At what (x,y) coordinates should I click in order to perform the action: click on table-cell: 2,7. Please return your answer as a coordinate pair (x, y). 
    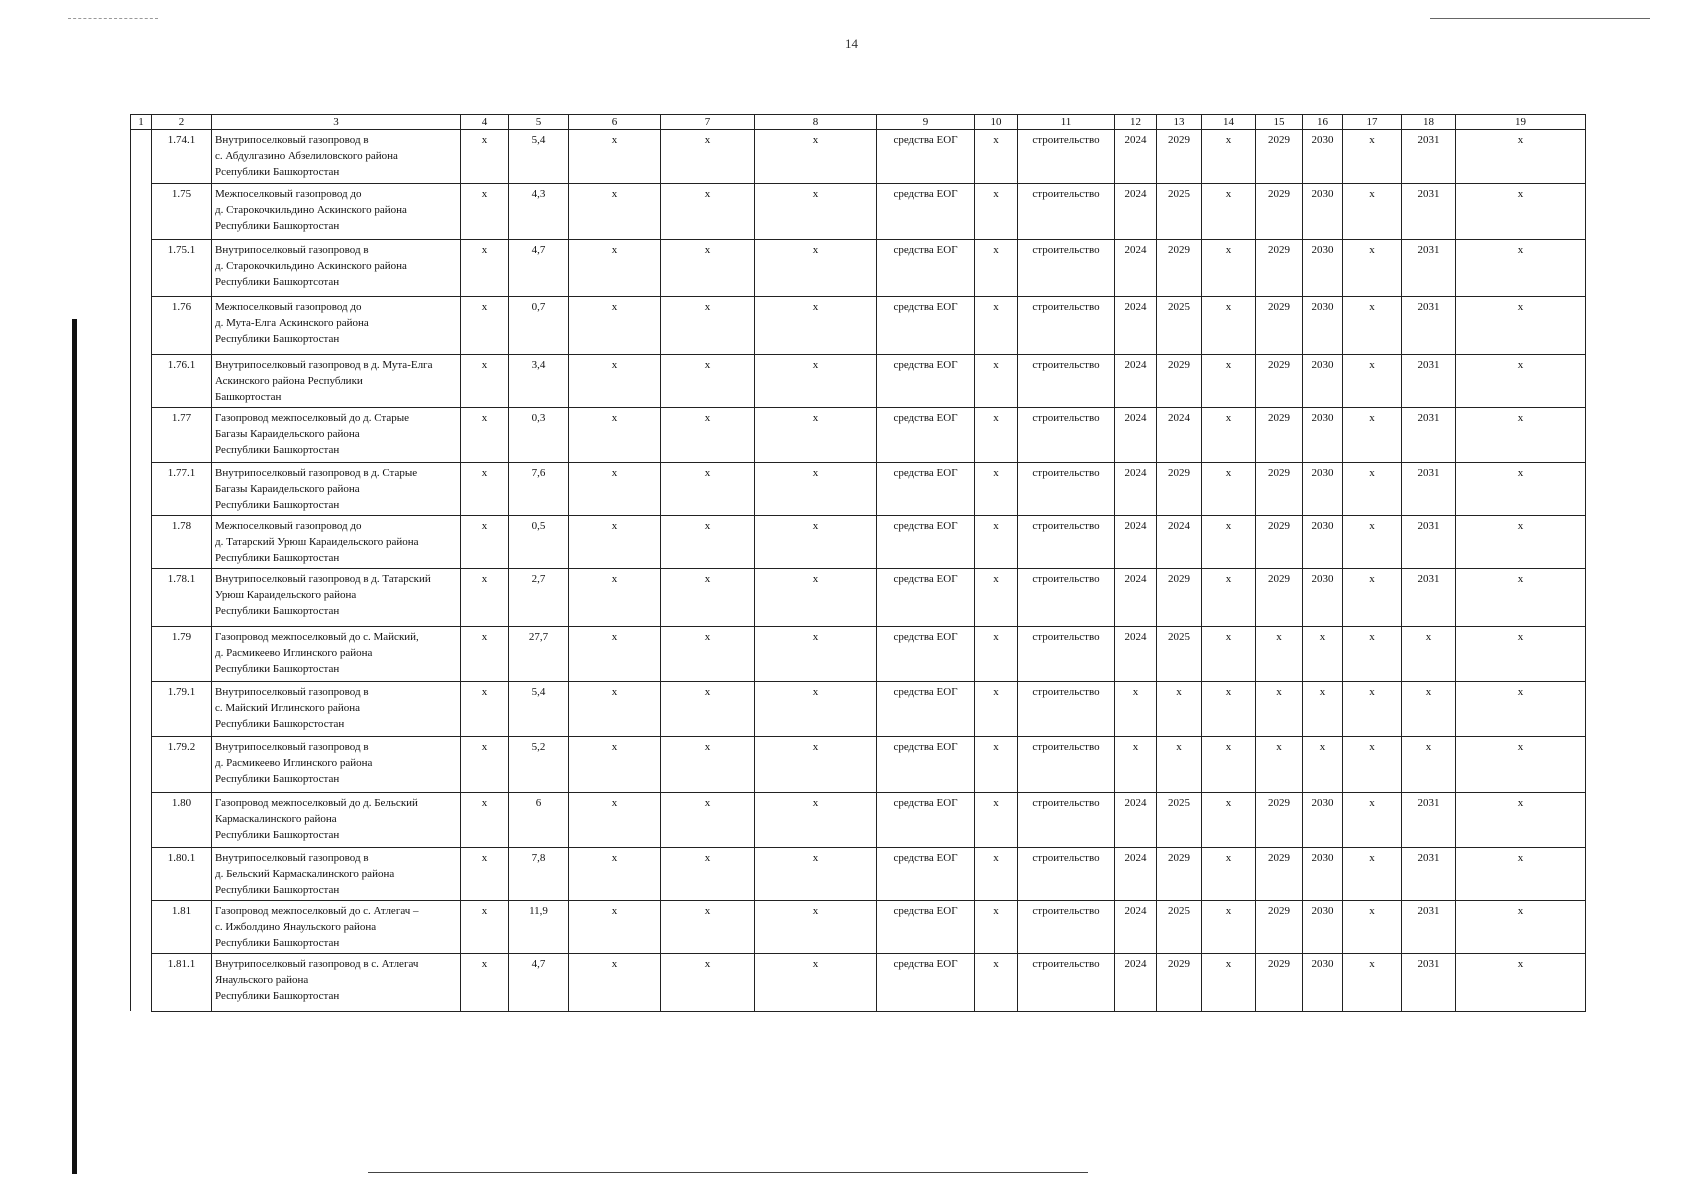
    Looking at the image, I should click on (538, 597).